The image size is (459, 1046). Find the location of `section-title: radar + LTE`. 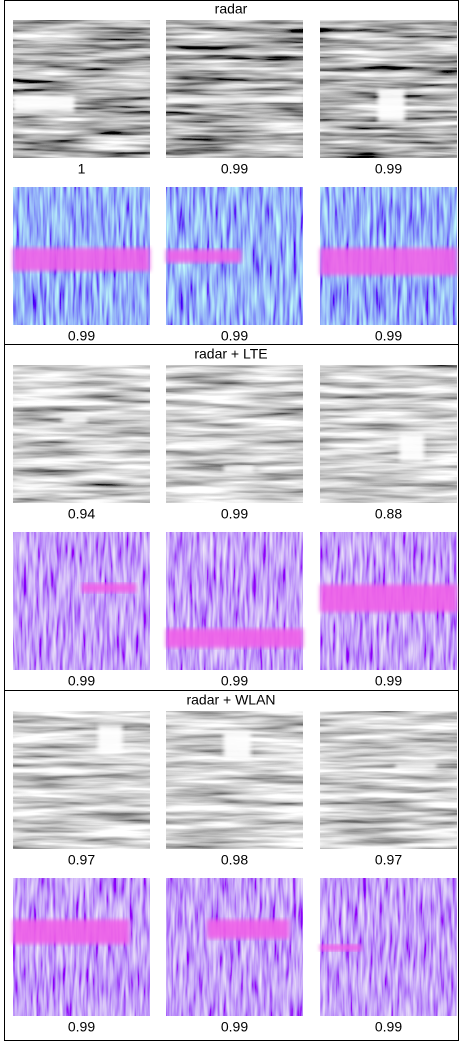

section-title: radar + LTE is located at coordinates (230, 354).